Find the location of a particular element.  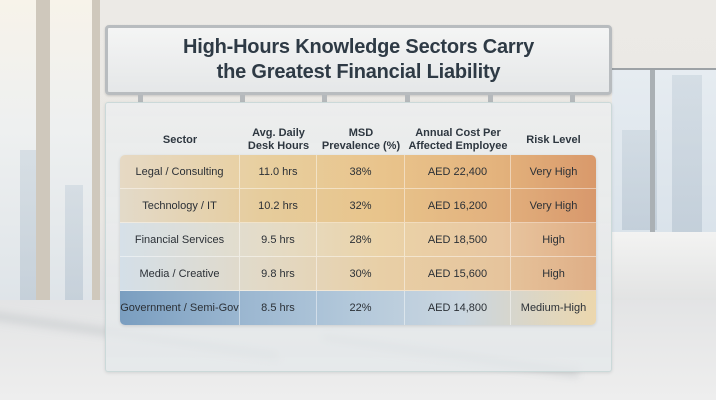

cell-sector: Media / Creative is located at coordinates (180, 273).